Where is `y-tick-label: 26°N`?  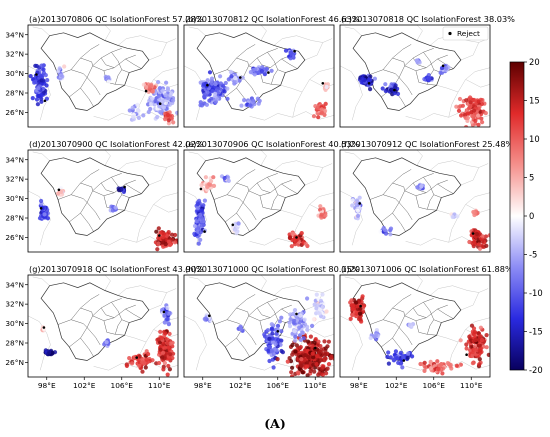 y-tick-label: 26°N is located at coordinates (14, 112).